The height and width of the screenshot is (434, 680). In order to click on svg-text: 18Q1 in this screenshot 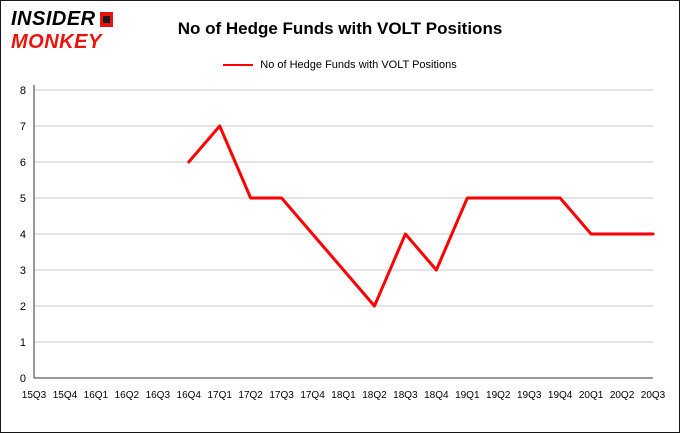, I will do `click(343, 395)`.